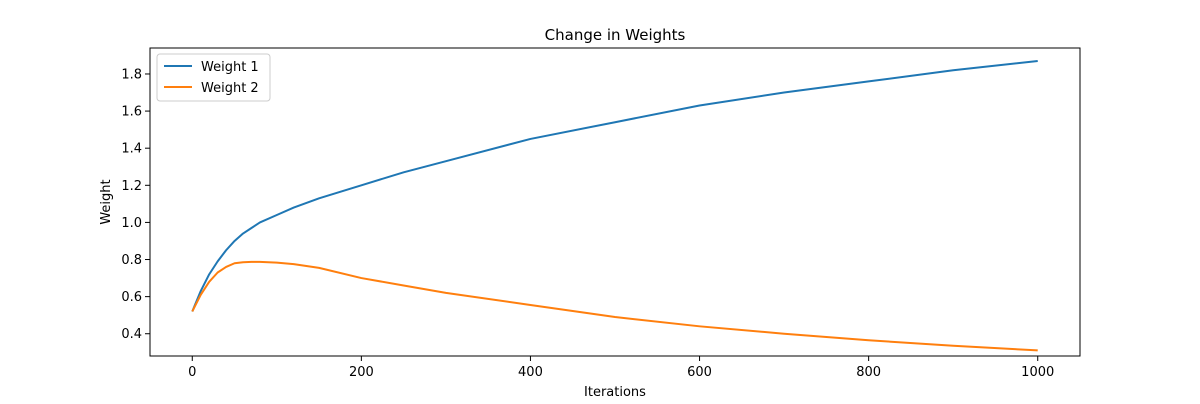 Image resolution: width=1200 pixels, height=404 pixels. Describe the element at coordinates (131, 223) in the screenshot. I see `y-tick-label: 1.0` at that location.